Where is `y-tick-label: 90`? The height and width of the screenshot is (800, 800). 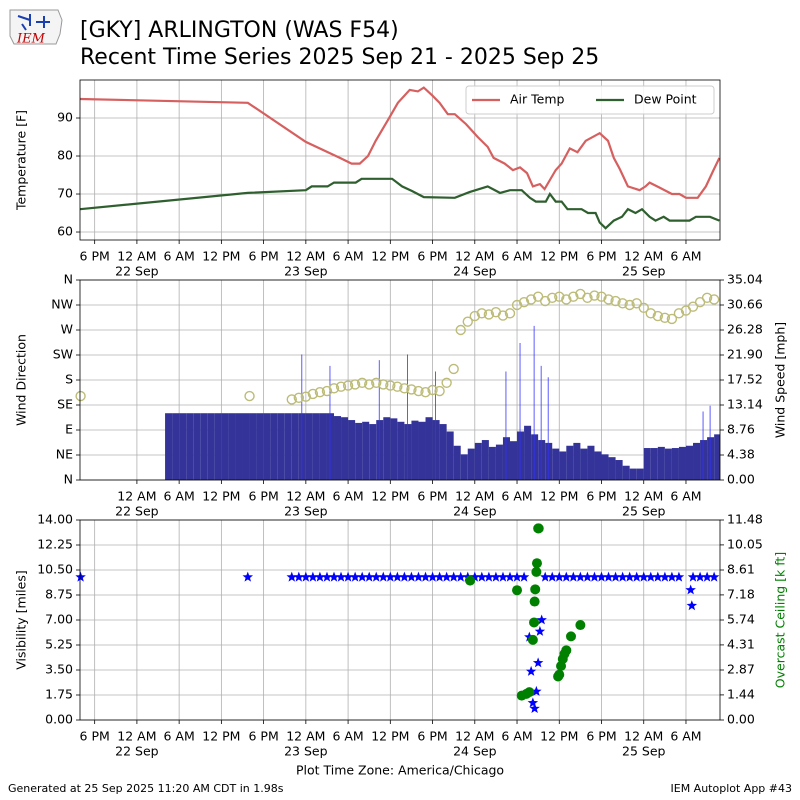
y-tick-label: 90 is located at coordinates (65, 117).